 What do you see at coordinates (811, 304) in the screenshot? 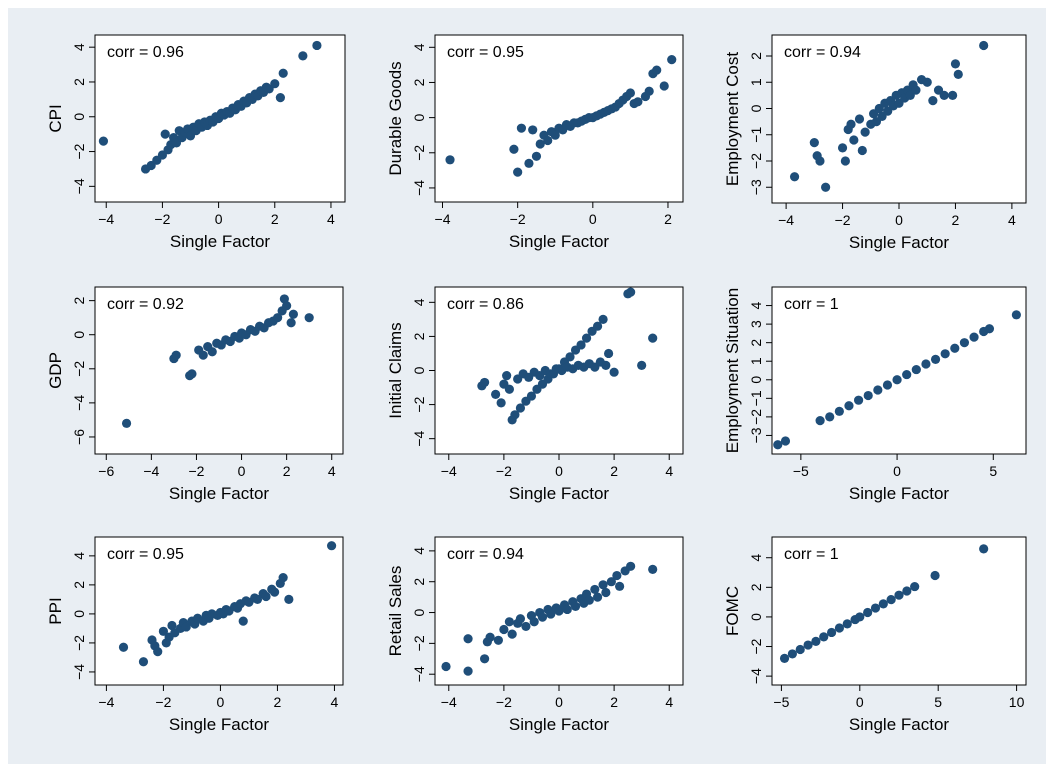
I see `correlation-annotation: corr = 1` at bounding box center [811, 304].